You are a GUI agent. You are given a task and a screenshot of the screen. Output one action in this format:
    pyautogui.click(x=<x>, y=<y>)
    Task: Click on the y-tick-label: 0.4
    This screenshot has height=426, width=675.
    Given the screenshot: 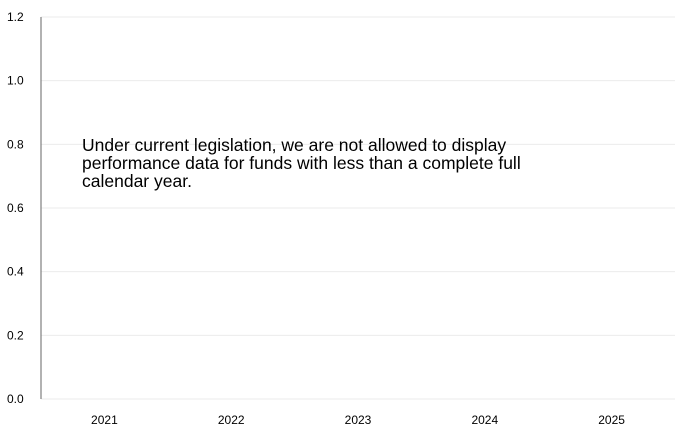 What is the action you would take?
    pyautogui.click(x=15, y=272)
    